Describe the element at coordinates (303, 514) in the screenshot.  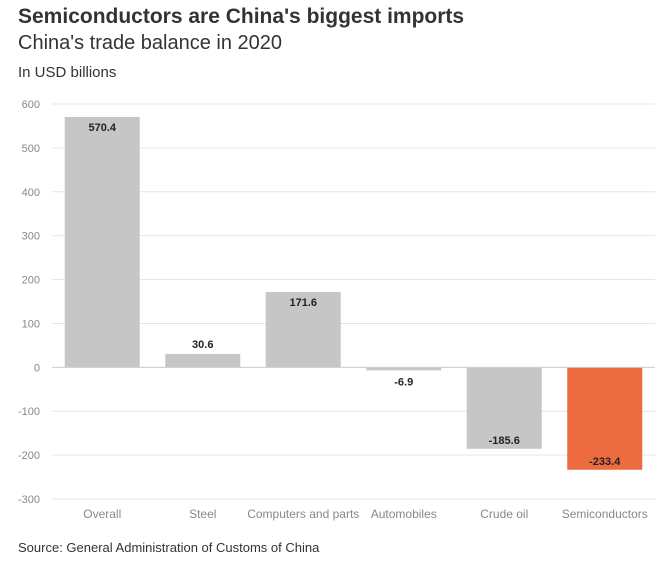
I see `x-tick-label: Computers and parts` at that location.